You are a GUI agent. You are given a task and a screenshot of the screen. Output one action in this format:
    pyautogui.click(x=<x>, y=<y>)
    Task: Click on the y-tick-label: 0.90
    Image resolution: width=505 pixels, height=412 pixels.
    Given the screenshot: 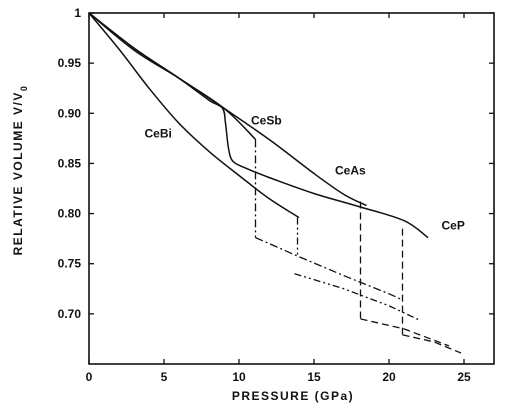 What is the action you would take?
    pyautogui.click(x=70, y=113)
    